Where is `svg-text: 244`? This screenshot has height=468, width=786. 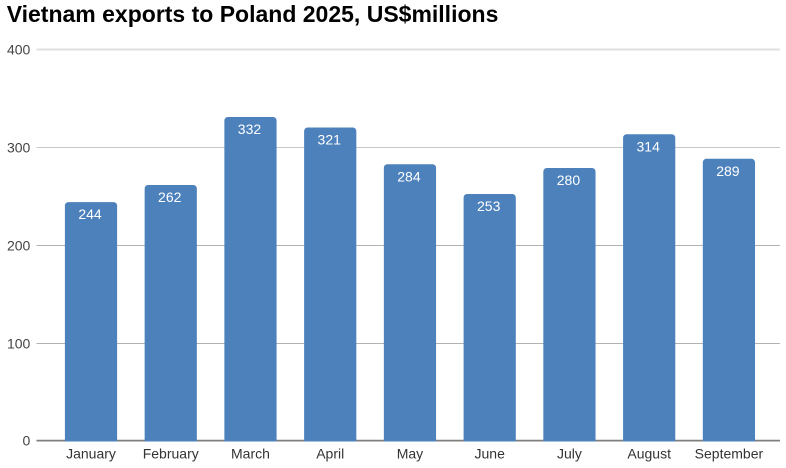
svg-text: 244 is located at coordinates (90, 214).